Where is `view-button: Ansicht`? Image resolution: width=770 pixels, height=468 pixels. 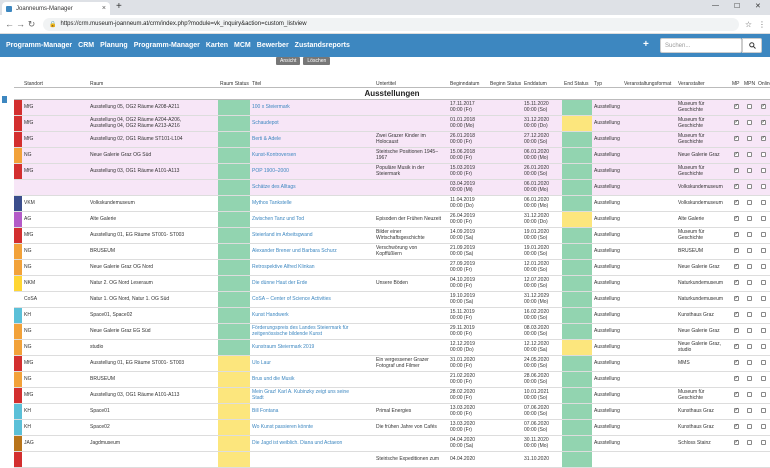 view-button: Ansicht is located at coordinates (288, 61).